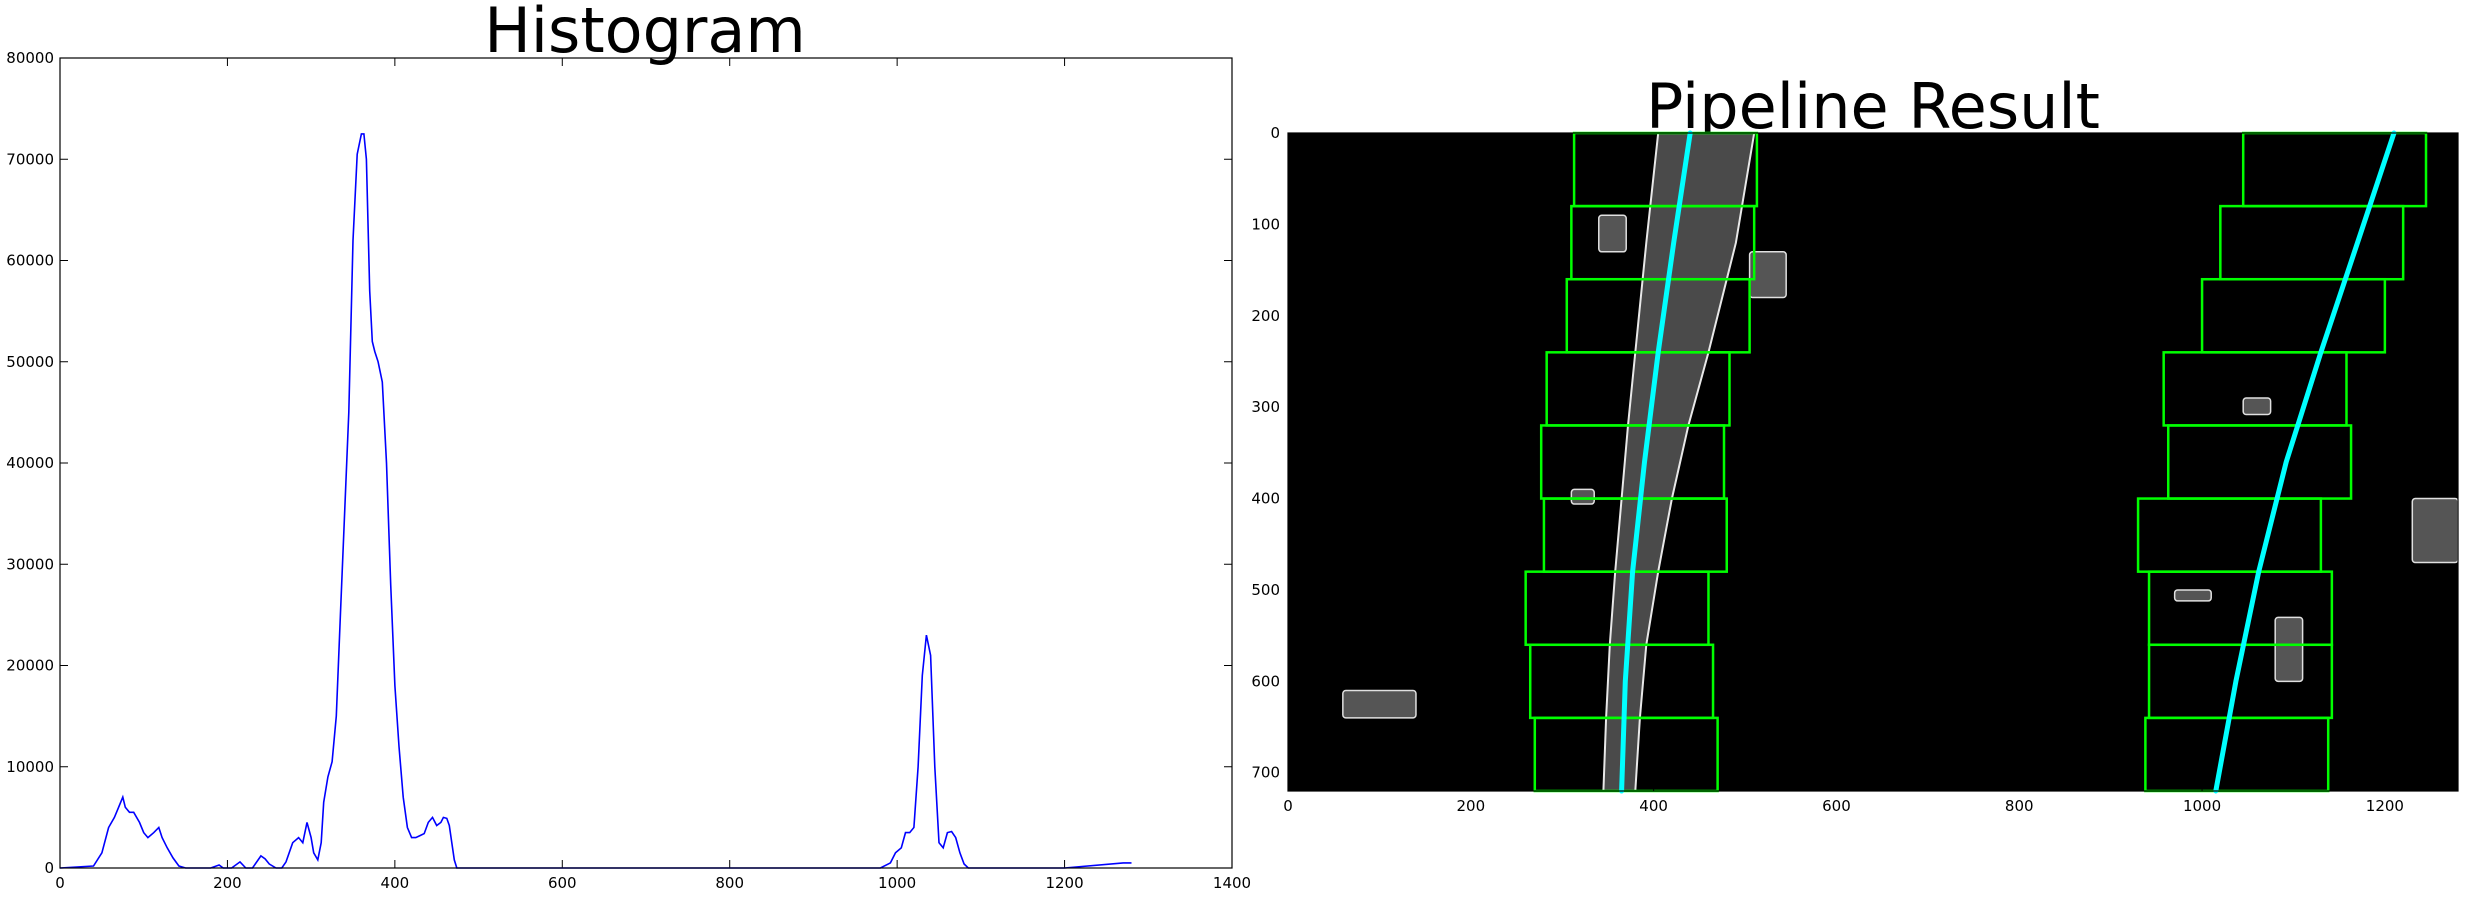 This screenshot has height=898, width=2469. I want to click on histogram-x-tick-label: 800, so click(729, 883).